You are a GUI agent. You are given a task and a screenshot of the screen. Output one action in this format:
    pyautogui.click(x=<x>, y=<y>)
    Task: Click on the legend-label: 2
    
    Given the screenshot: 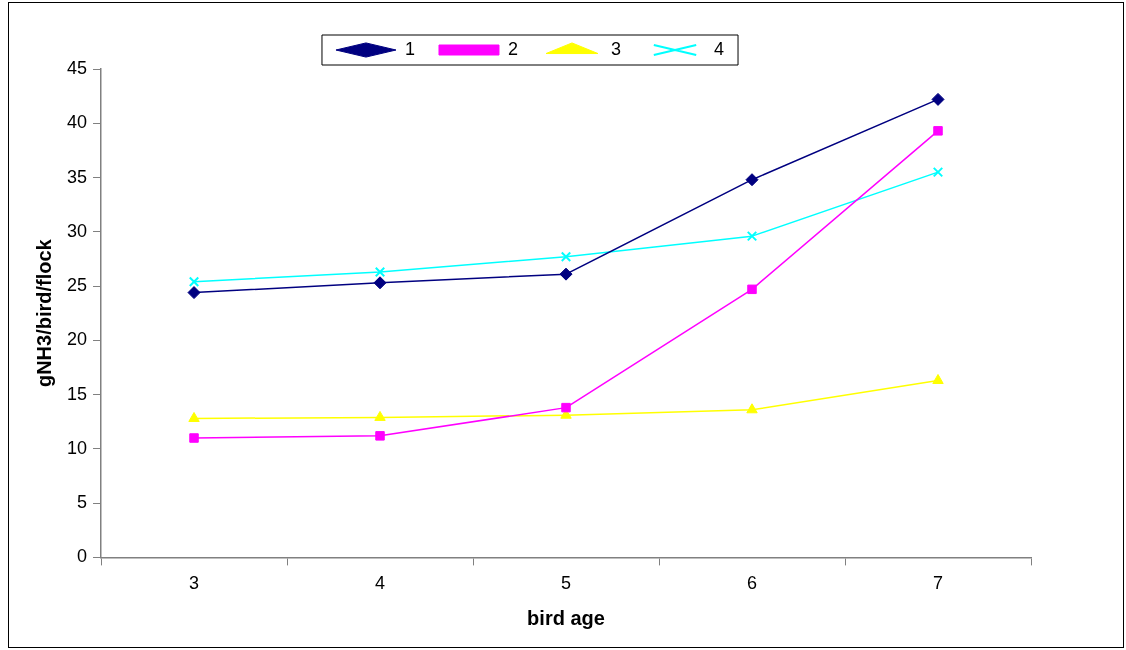 What is the action you would take?
    pyautogui.click(x=512, y=48)
    